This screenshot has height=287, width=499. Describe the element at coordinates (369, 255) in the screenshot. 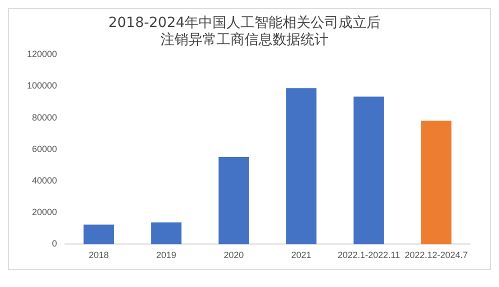

I see `x-tick-label: 2022.1-2022.11` at that location.